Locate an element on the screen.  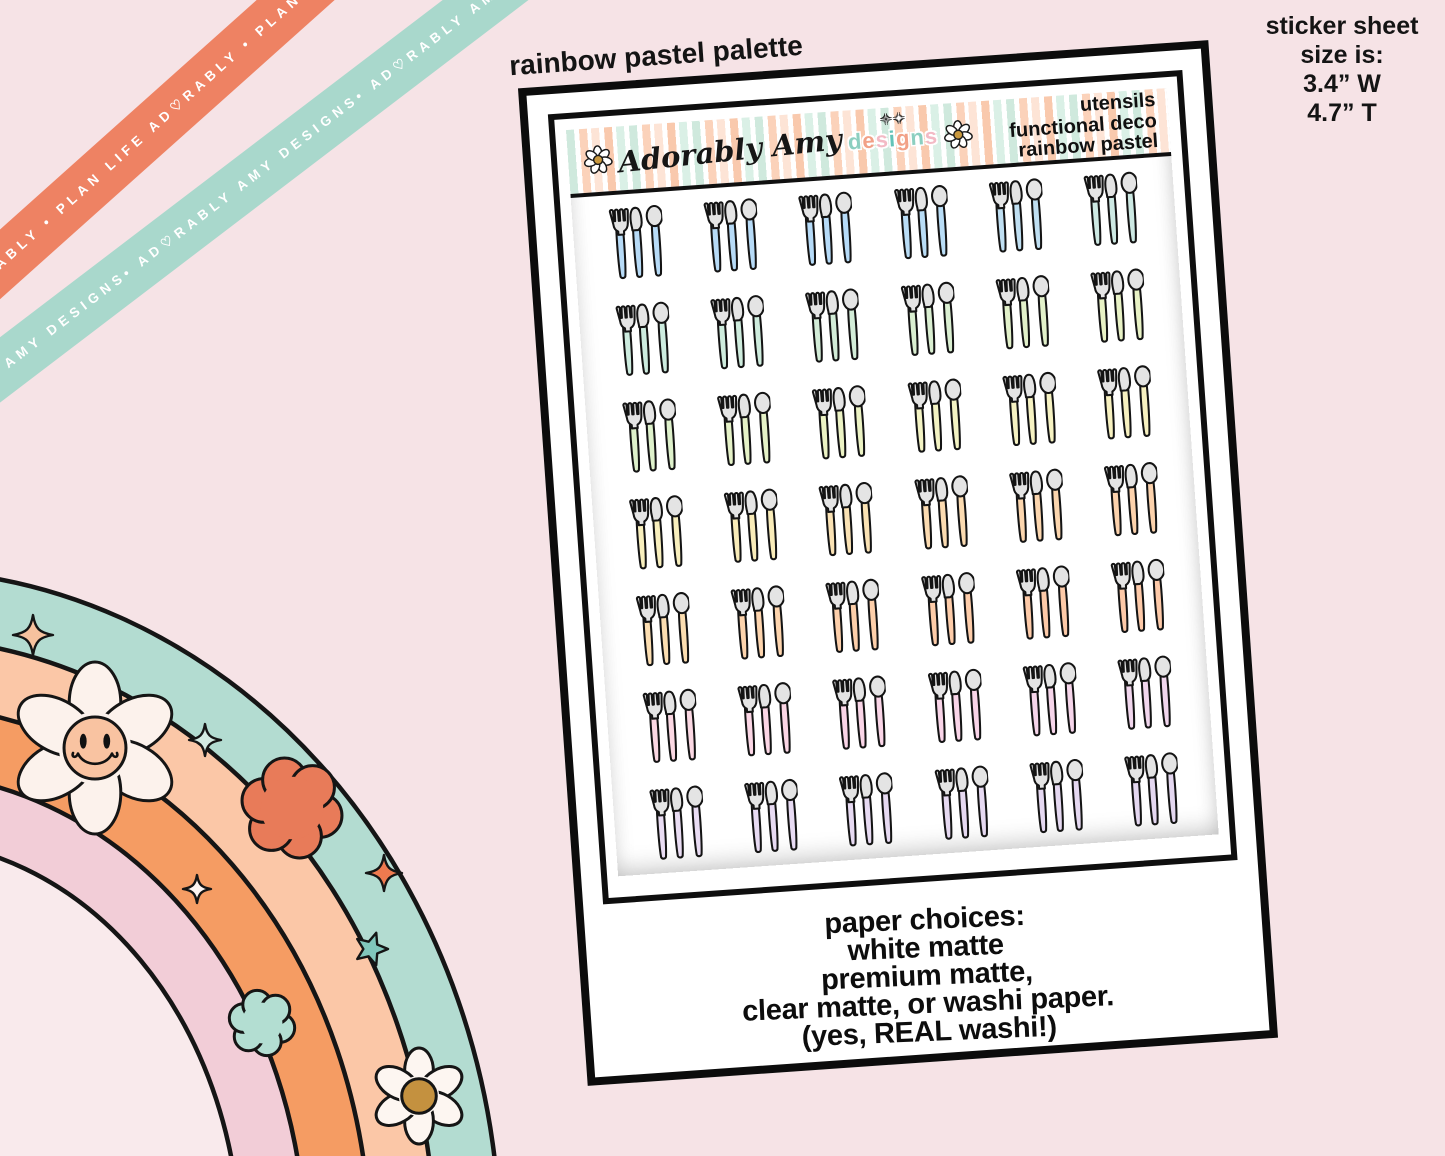
flower-icon is located at coordinates (262, 1023).